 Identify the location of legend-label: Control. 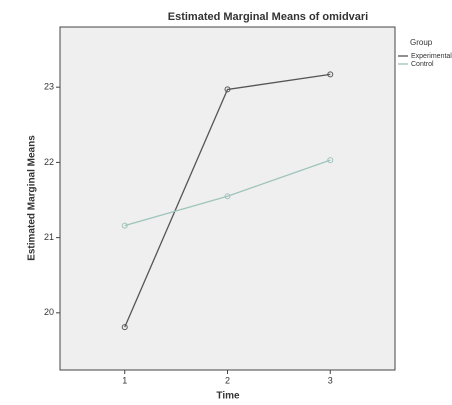
(422, 64).